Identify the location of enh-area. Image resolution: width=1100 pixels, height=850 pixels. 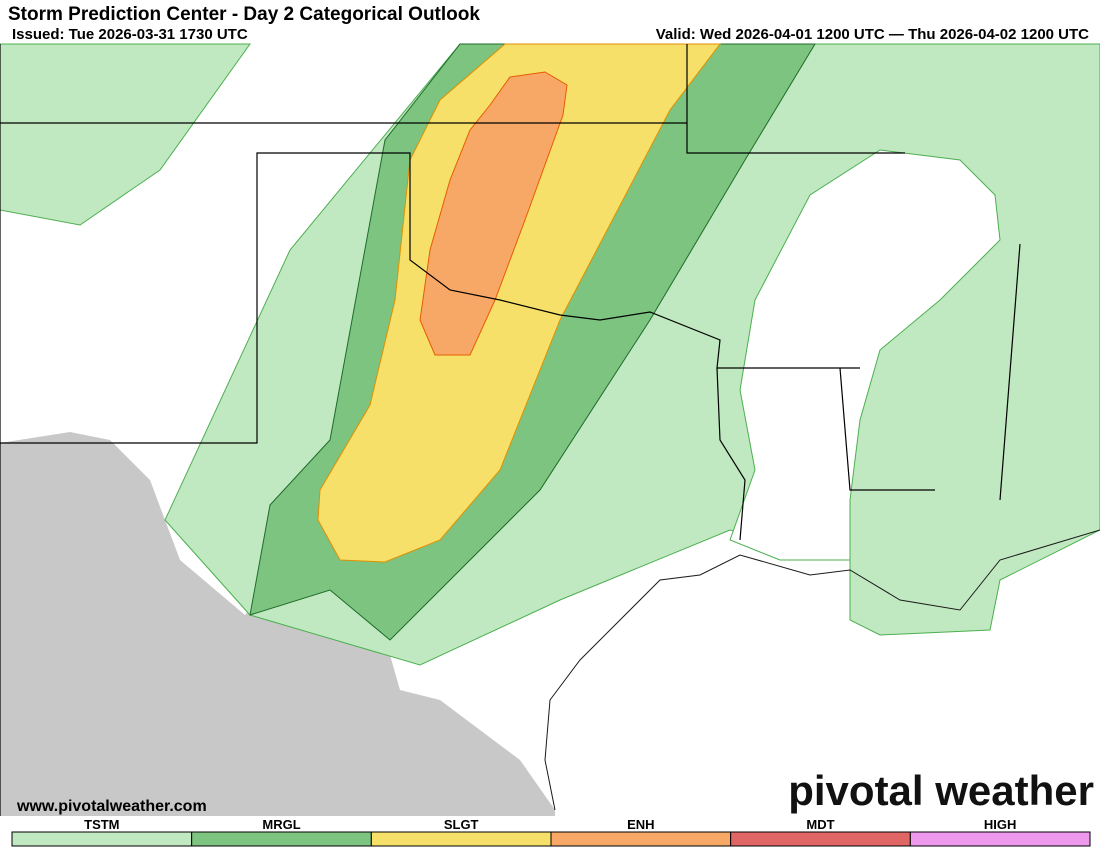
(493, 213).